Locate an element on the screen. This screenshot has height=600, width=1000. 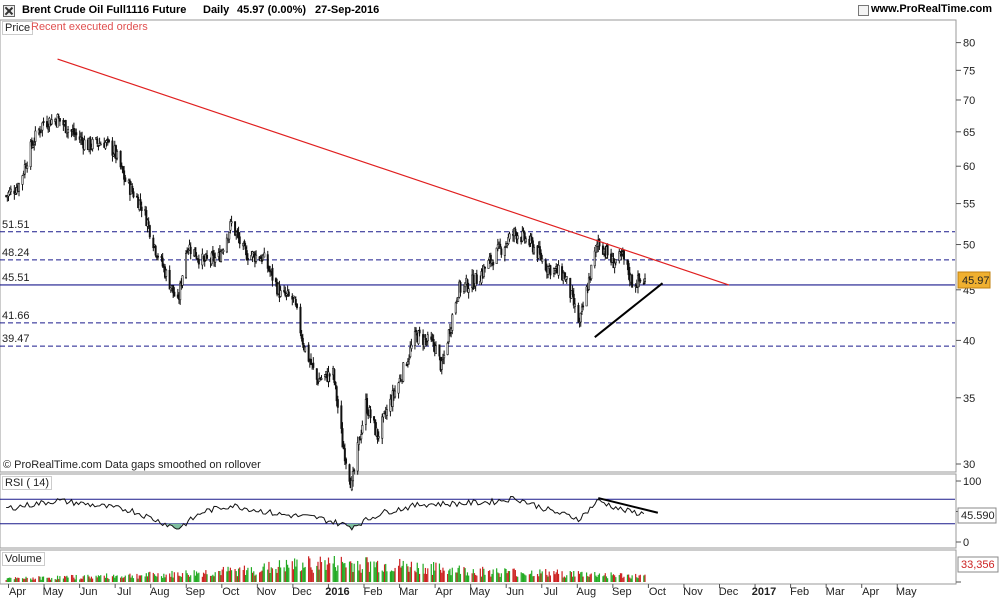
level-label: 51.51 is located at coordinates (16, 225).